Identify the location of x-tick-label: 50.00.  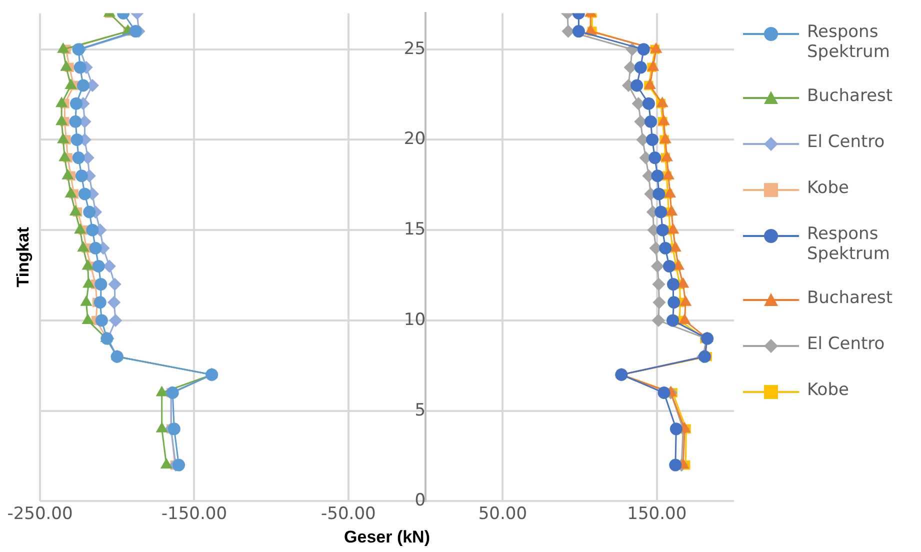
(503, 514).